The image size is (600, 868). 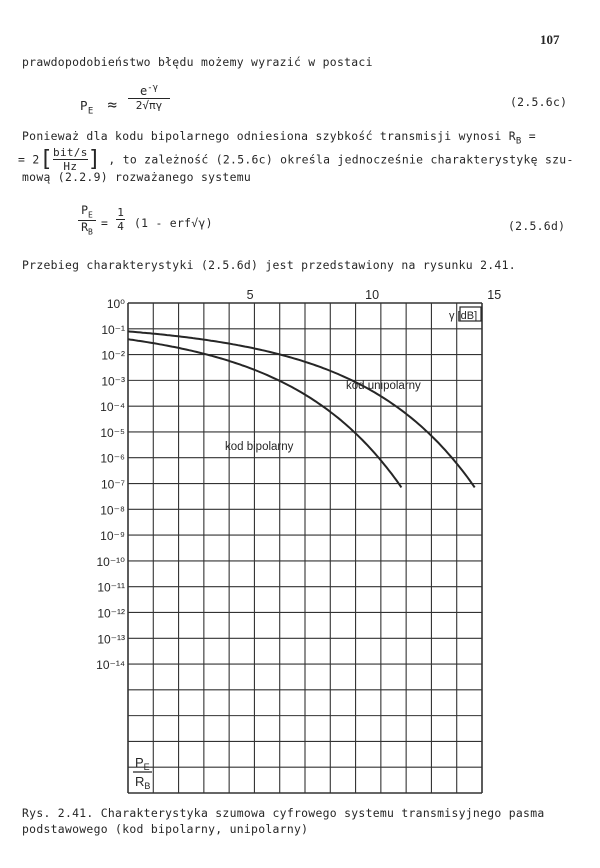 I want to click on curve-unipolar, so click(x=301, y=409).